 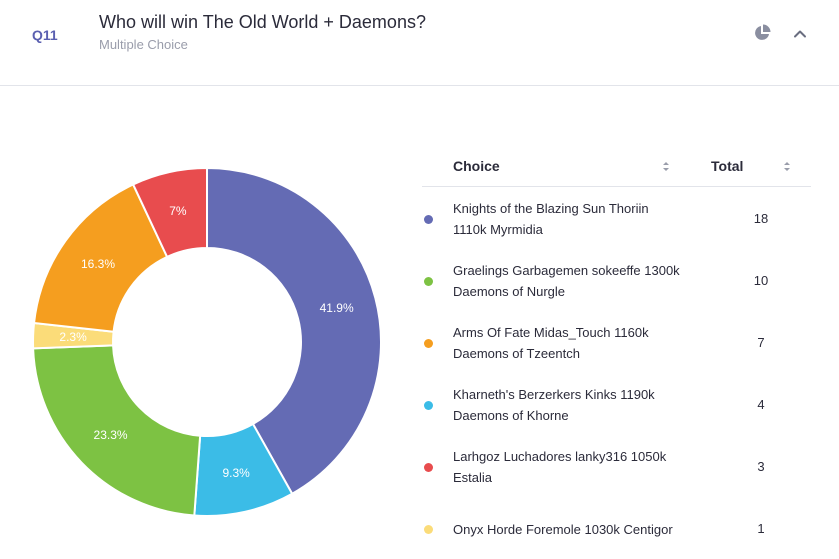 I want to click on choice-label-line: Kharneth's Berzerkers Kinks 1190k, so click(x=554, y=394).